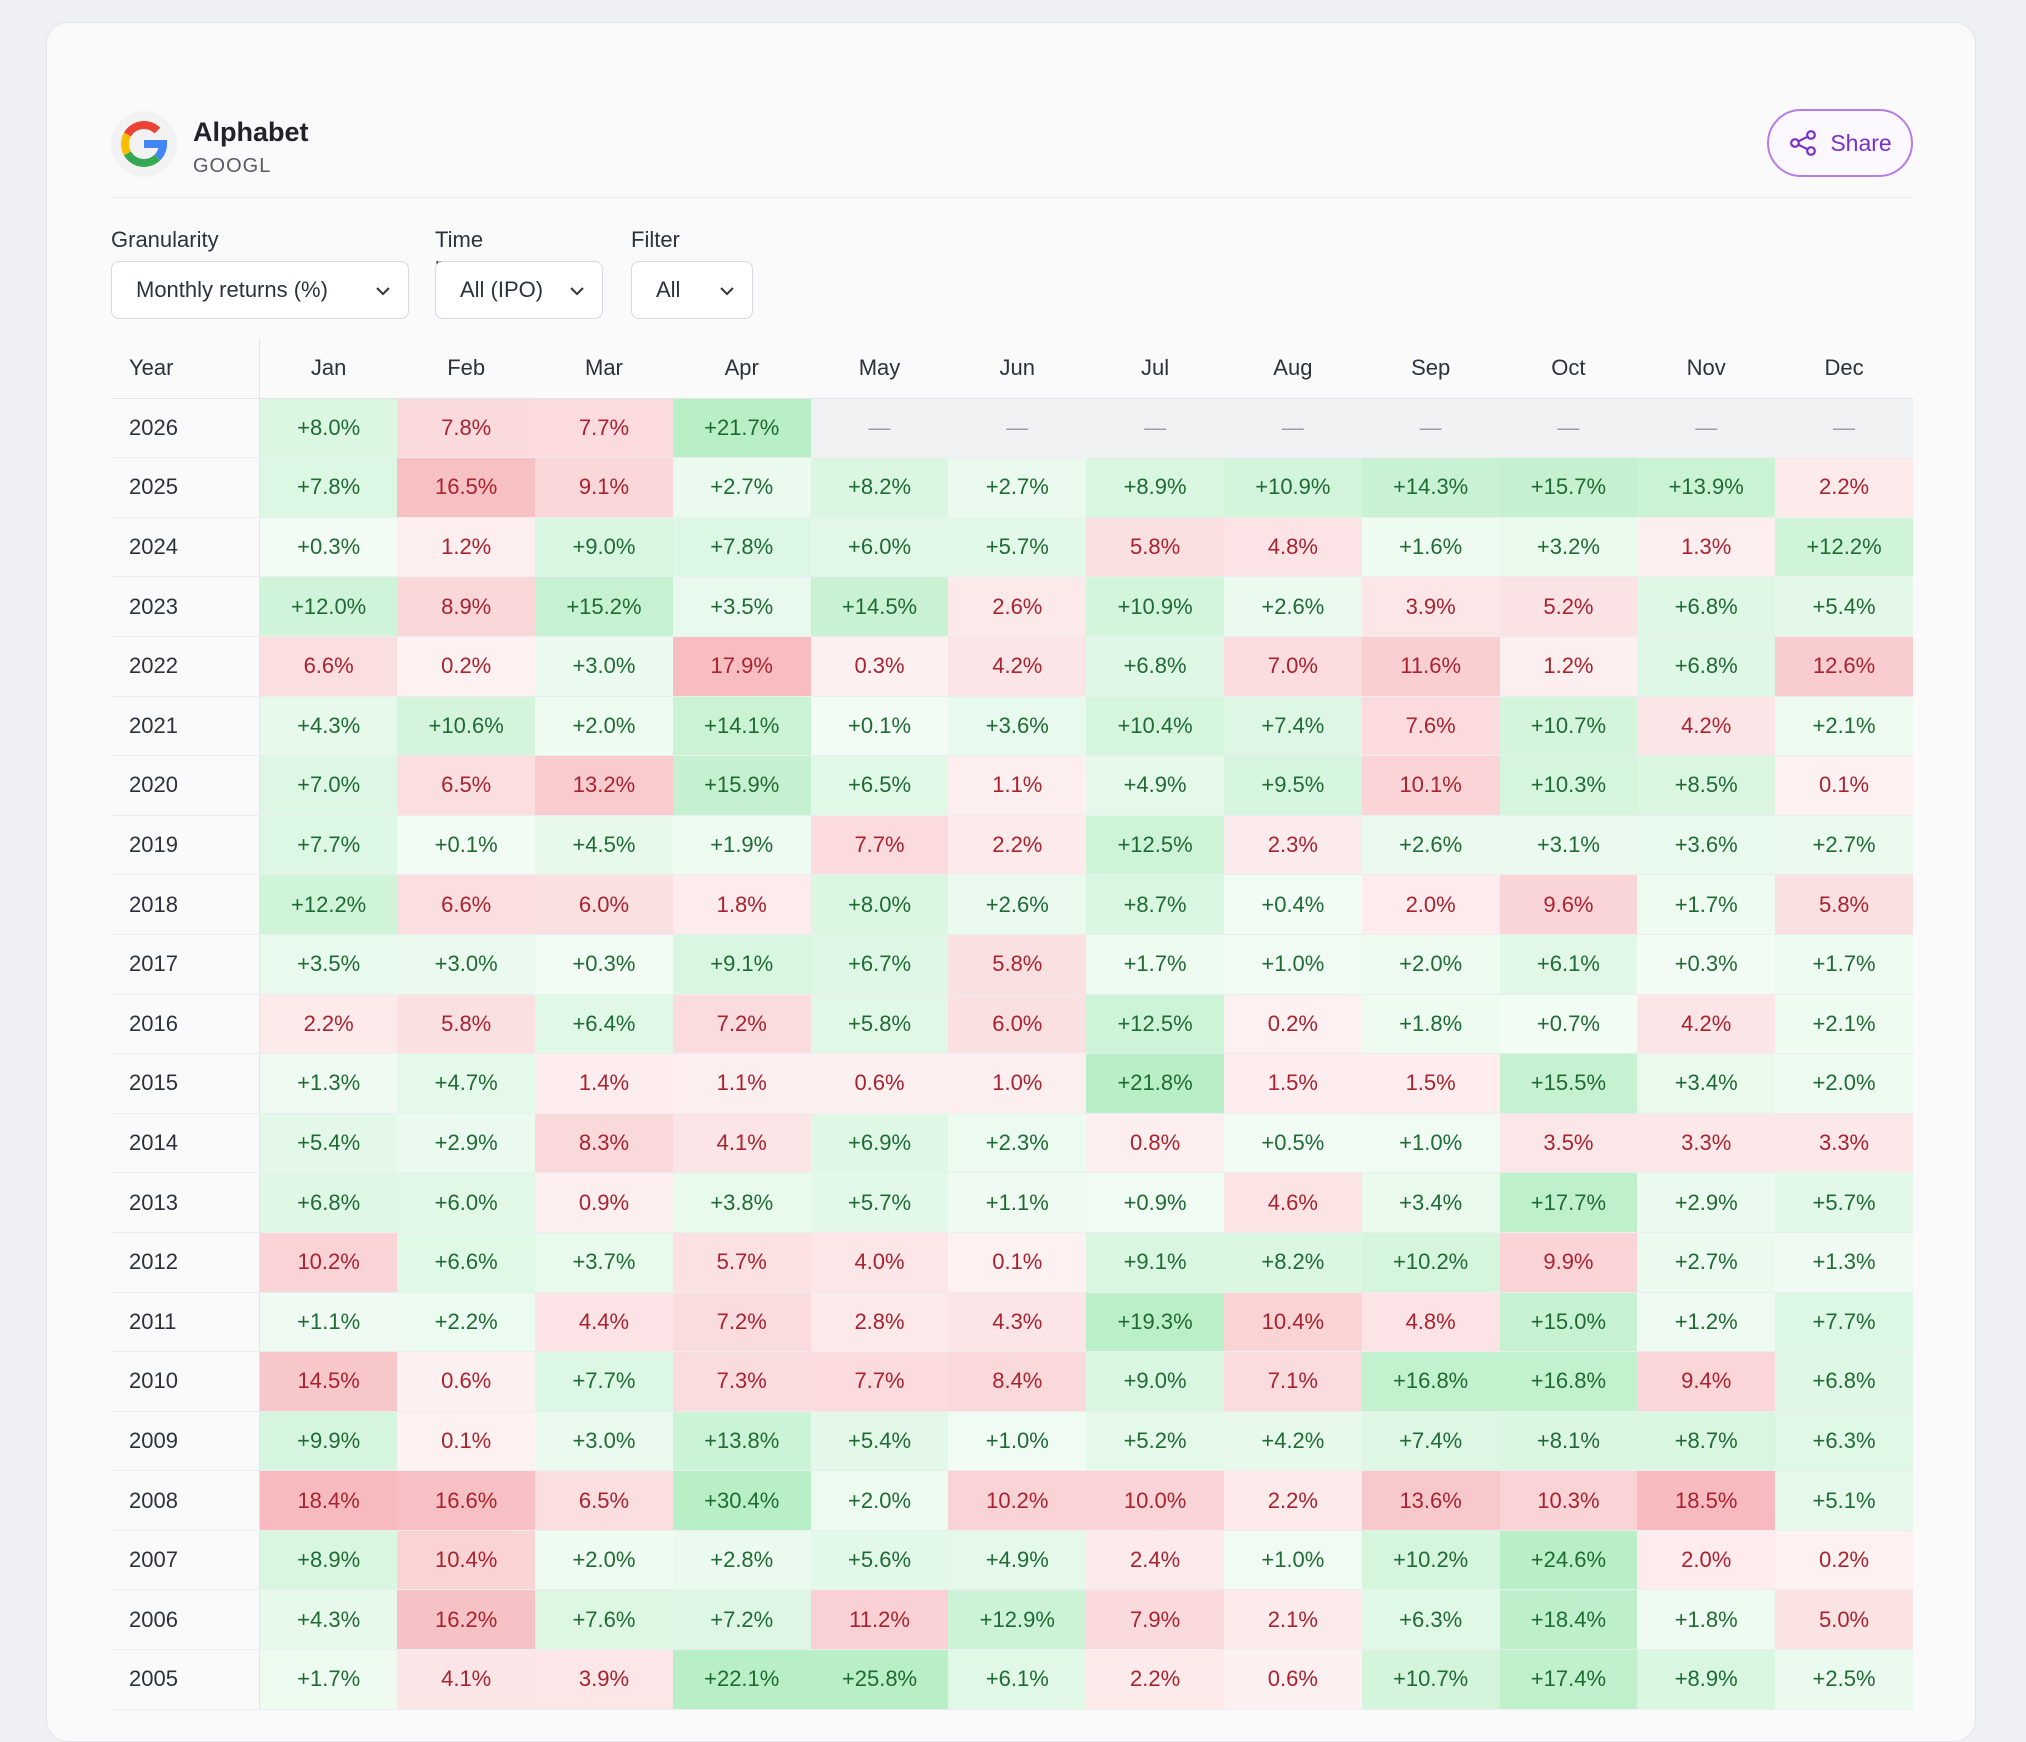 This screenshot has width=2026, height=1742. What do you see at coordinates (1155, 1381) in the screenshot?
I see `return-cell: +9.0%` at bounding box center [1155, 1381].